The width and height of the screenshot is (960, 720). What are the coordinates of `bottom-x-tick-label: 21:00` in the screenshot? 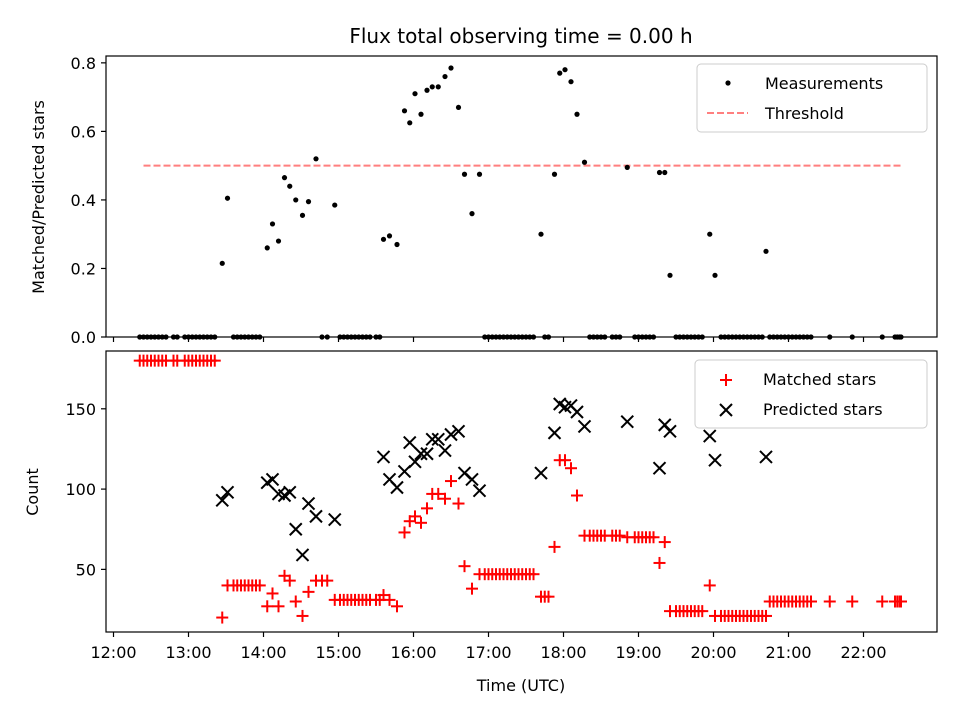 It's located at (788, 652).